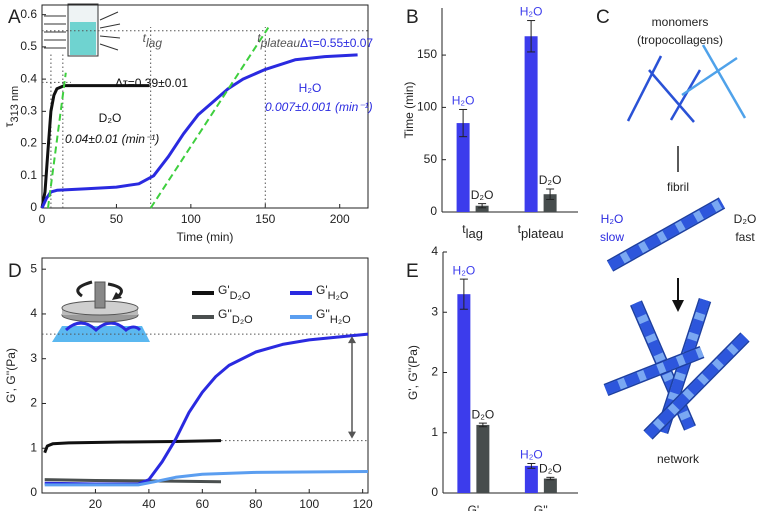  I want to click on x-axis-label: Time (min), so click(205, 237).